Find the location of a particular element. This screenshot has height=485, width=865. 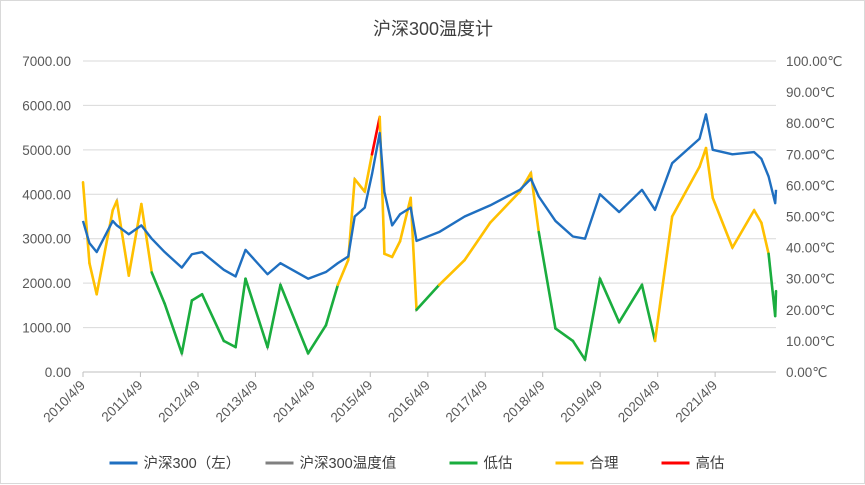

right-tick-label: 50.00℃ is located at coordinates (810, 217).